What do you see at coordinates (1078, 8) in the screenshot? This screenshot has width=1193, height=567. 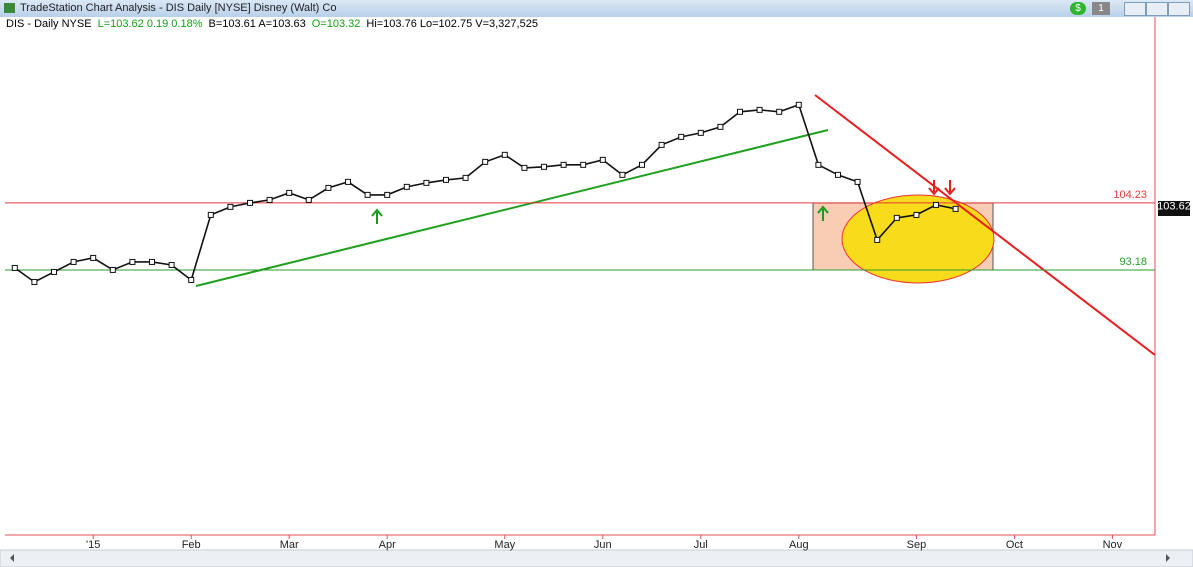 I see `s-button: $` at bounding box center [1078, 8].